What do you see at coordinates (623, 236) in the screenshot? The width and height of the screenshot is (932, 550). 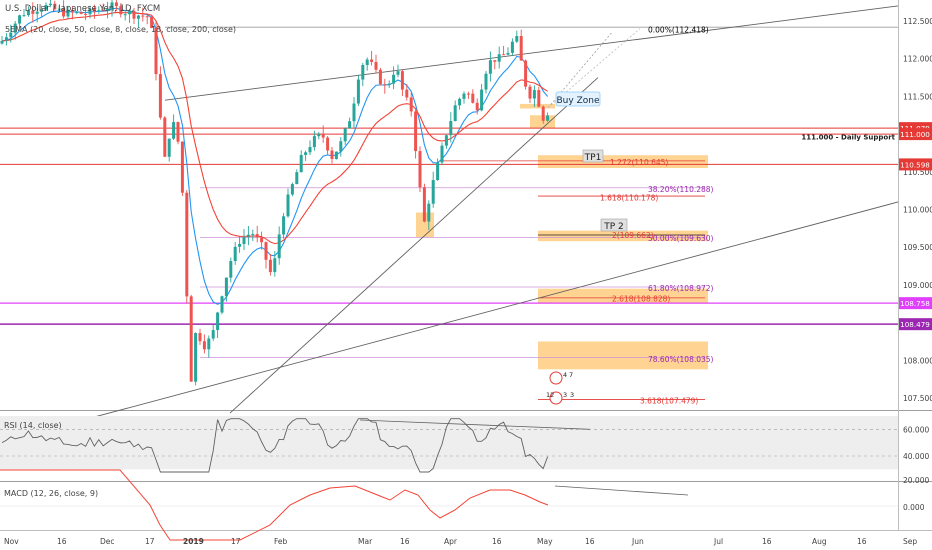 I see `tp2-zone` at bounding box center [623, 236].